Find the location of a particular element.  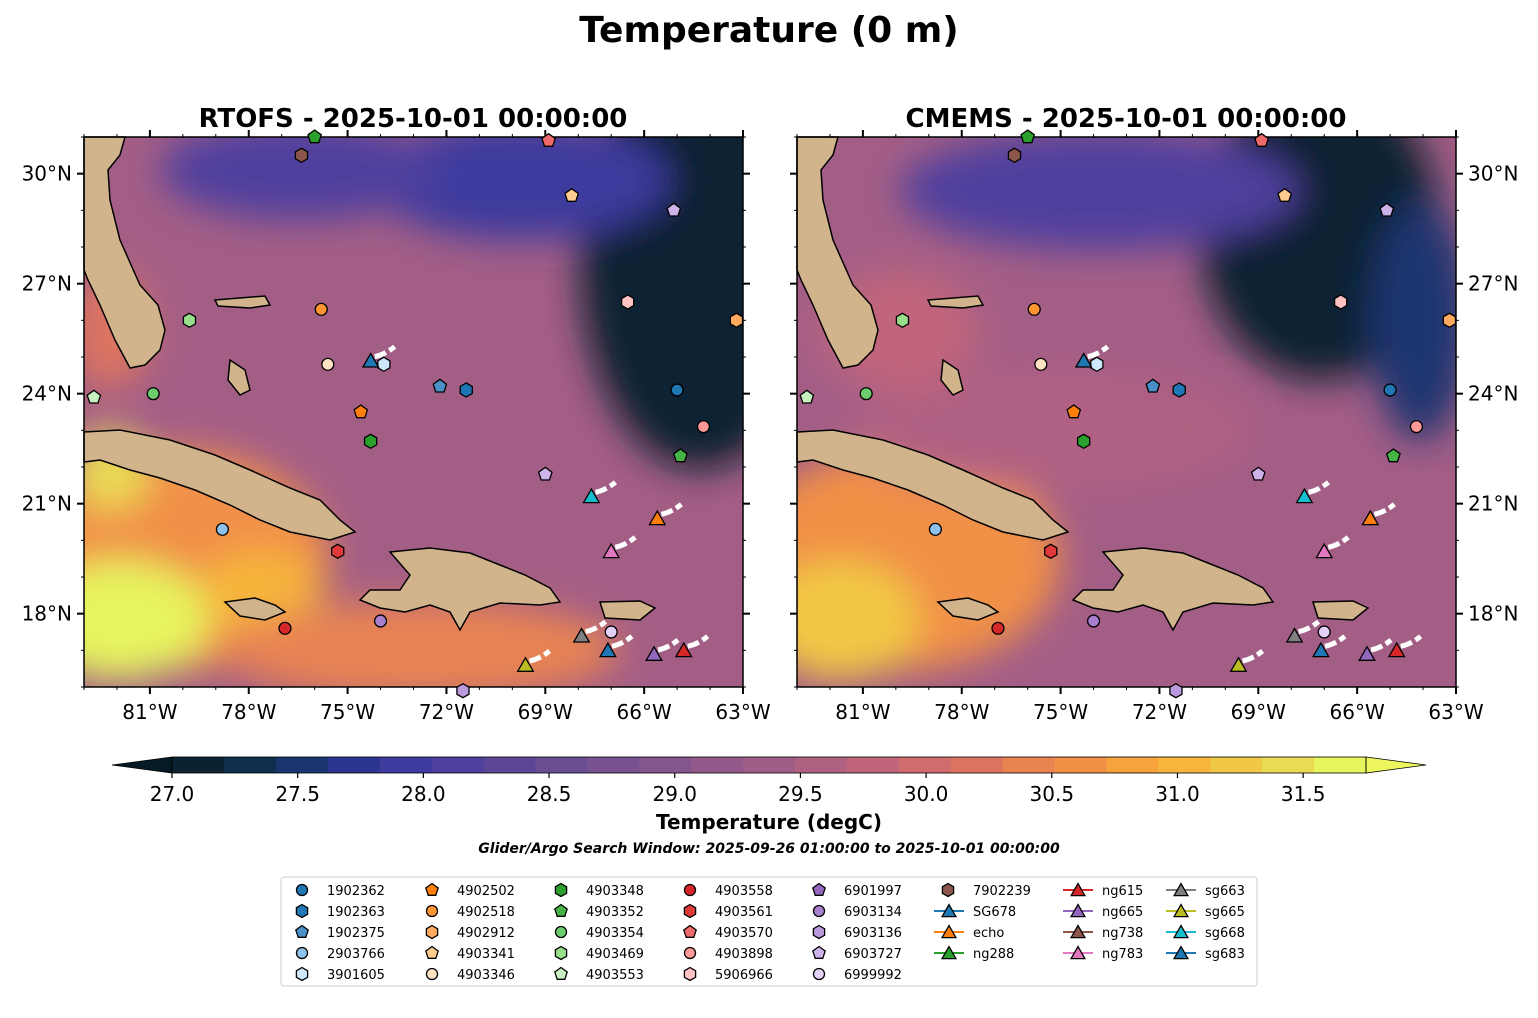

legend-item: ng665 is located at coordinates (1103, 911).